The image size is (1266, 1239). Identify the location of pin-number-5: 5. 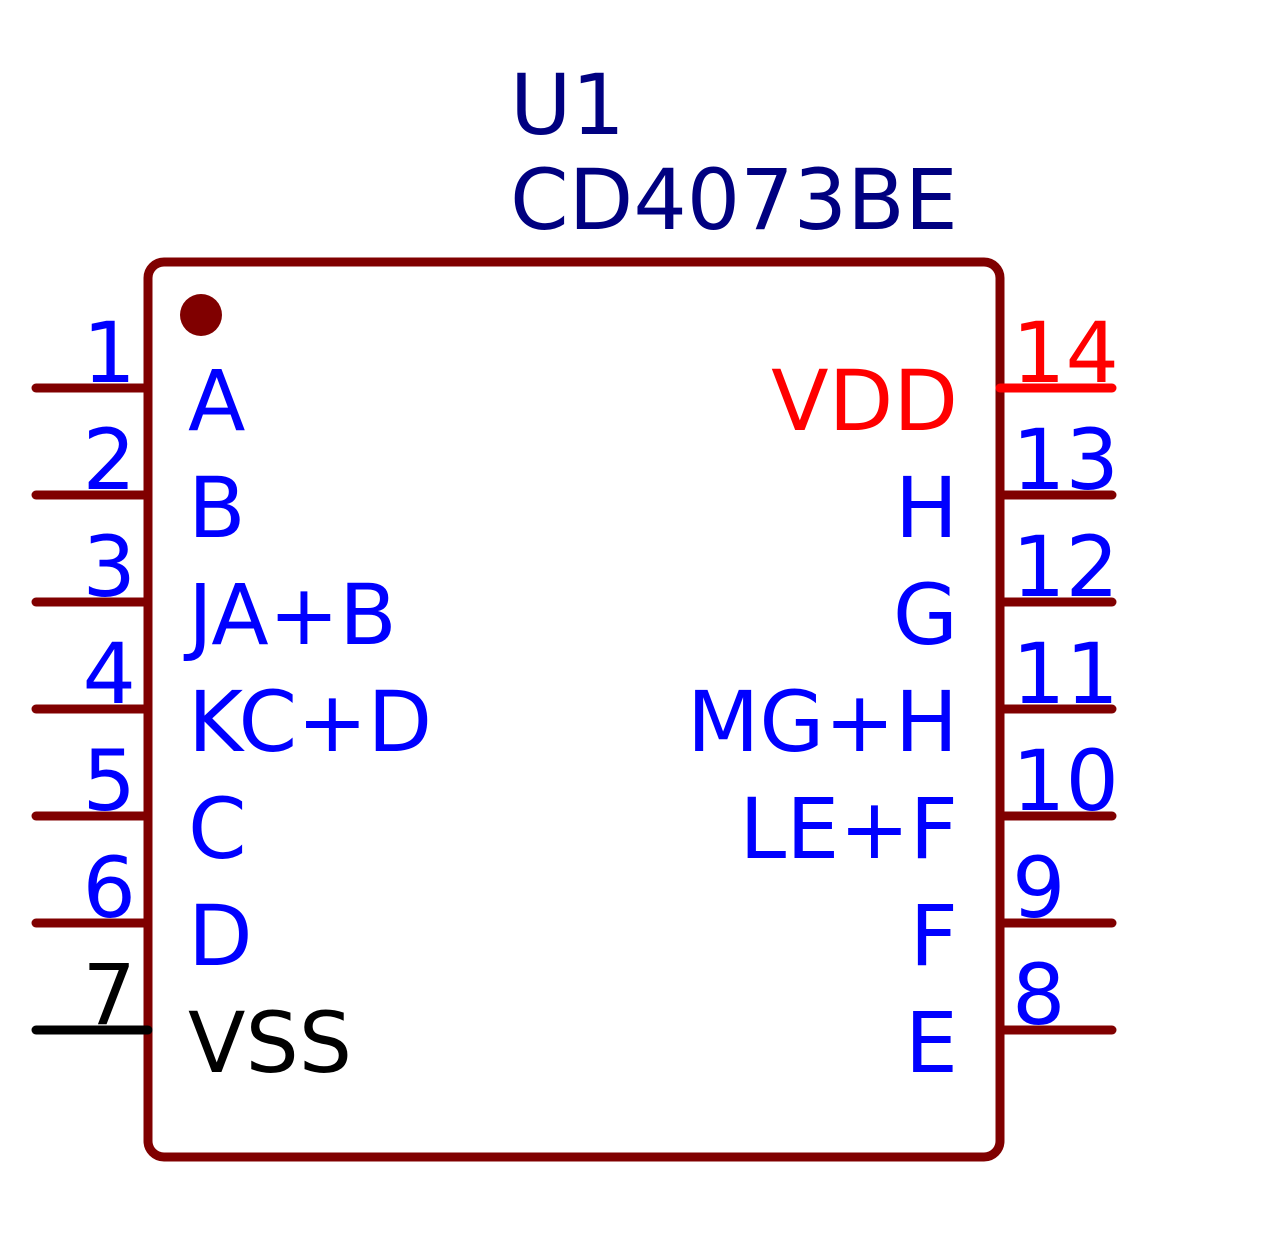
(109, 781).